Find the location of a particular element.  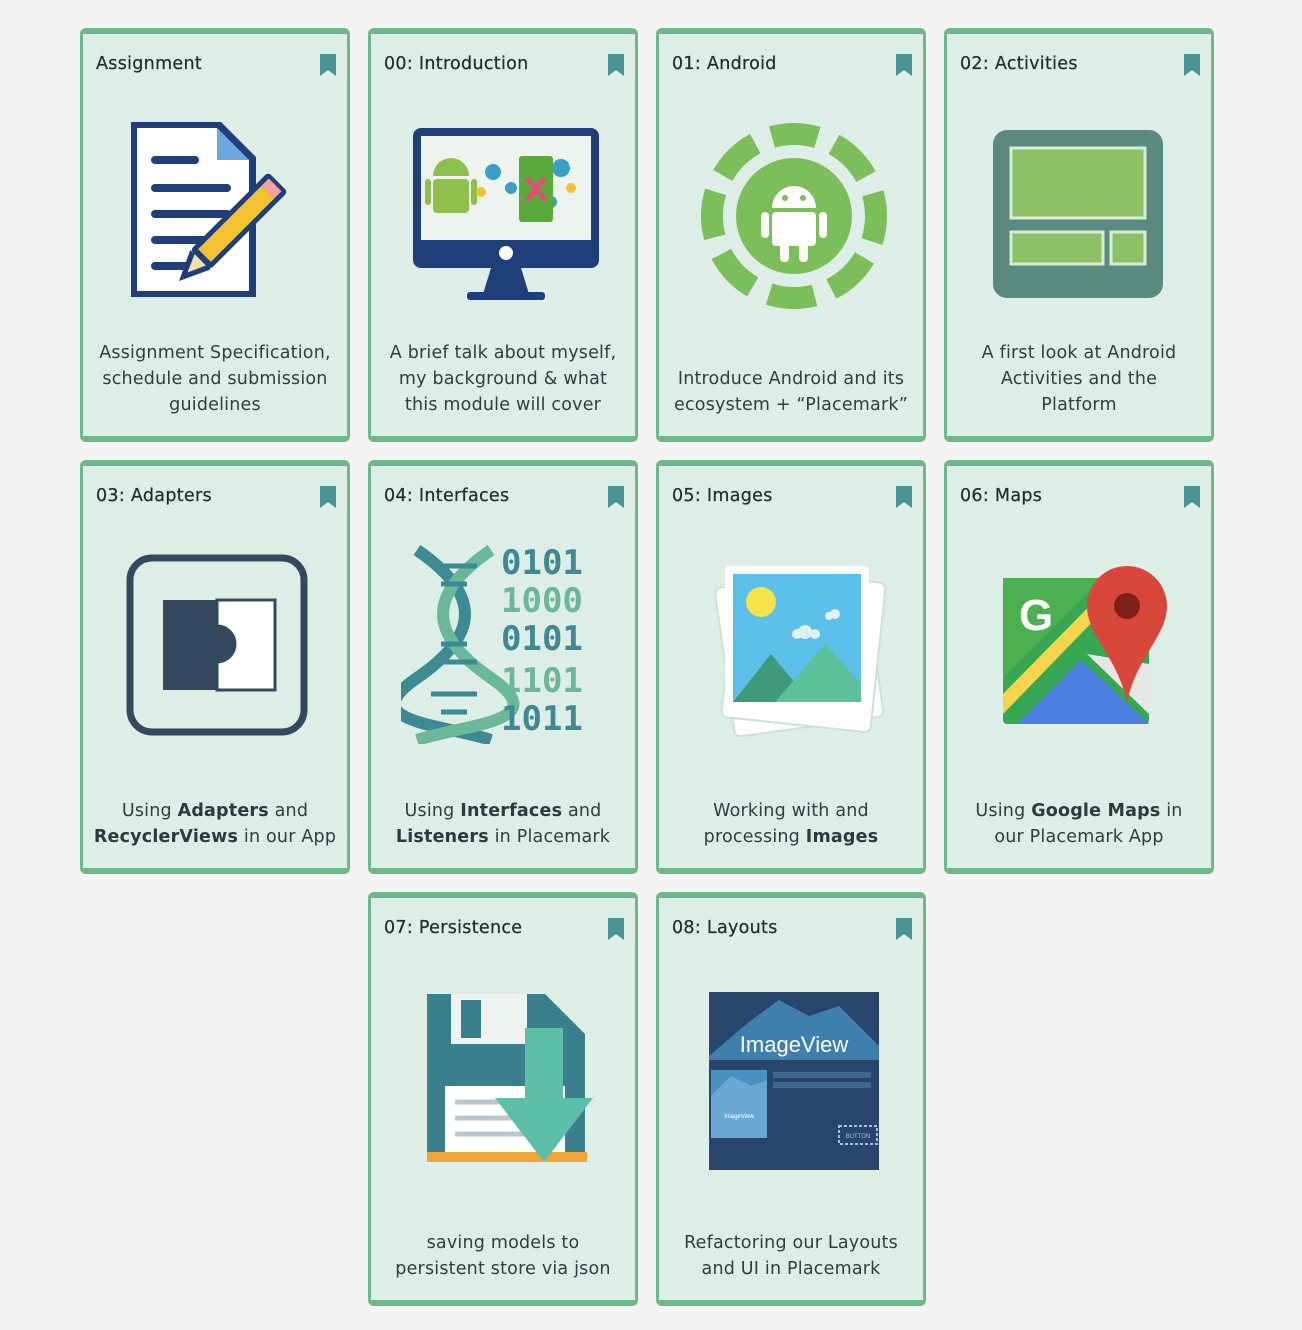

card-introduction: 00: Introduction is located at coordinates (503, 235).